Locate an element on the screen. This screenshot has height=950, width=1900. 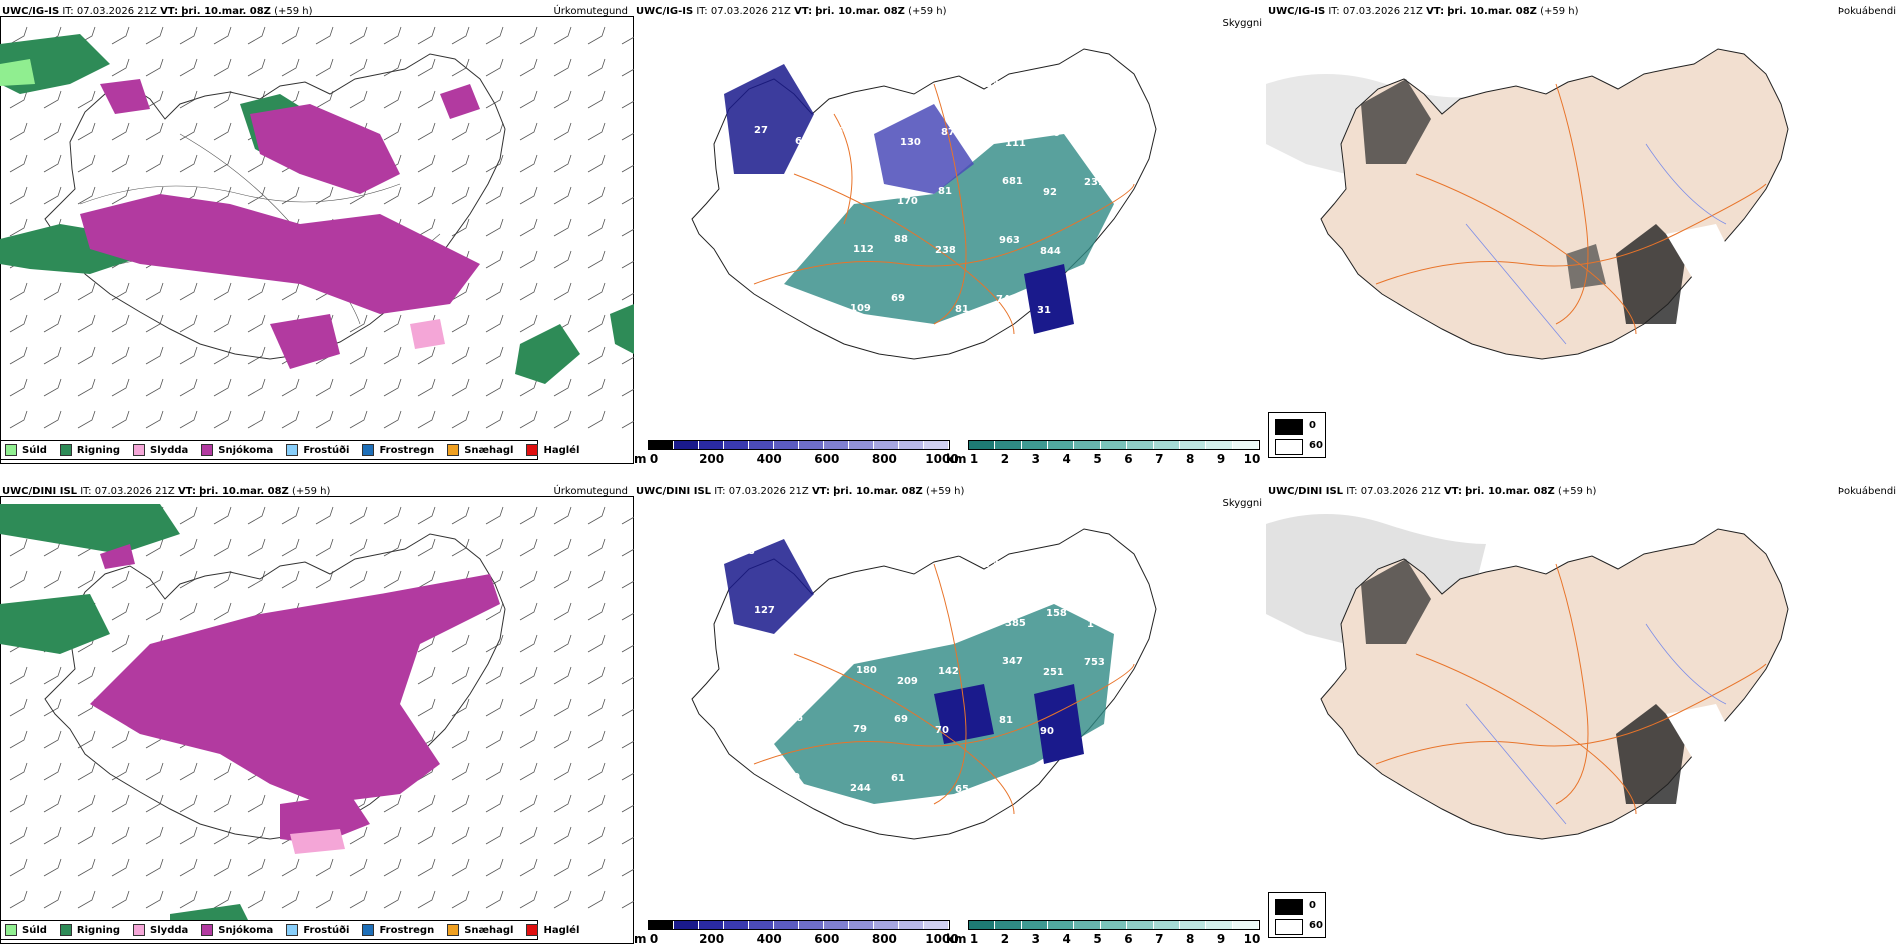
colorbar-tick: 400 is located at coordinates (769, 939).